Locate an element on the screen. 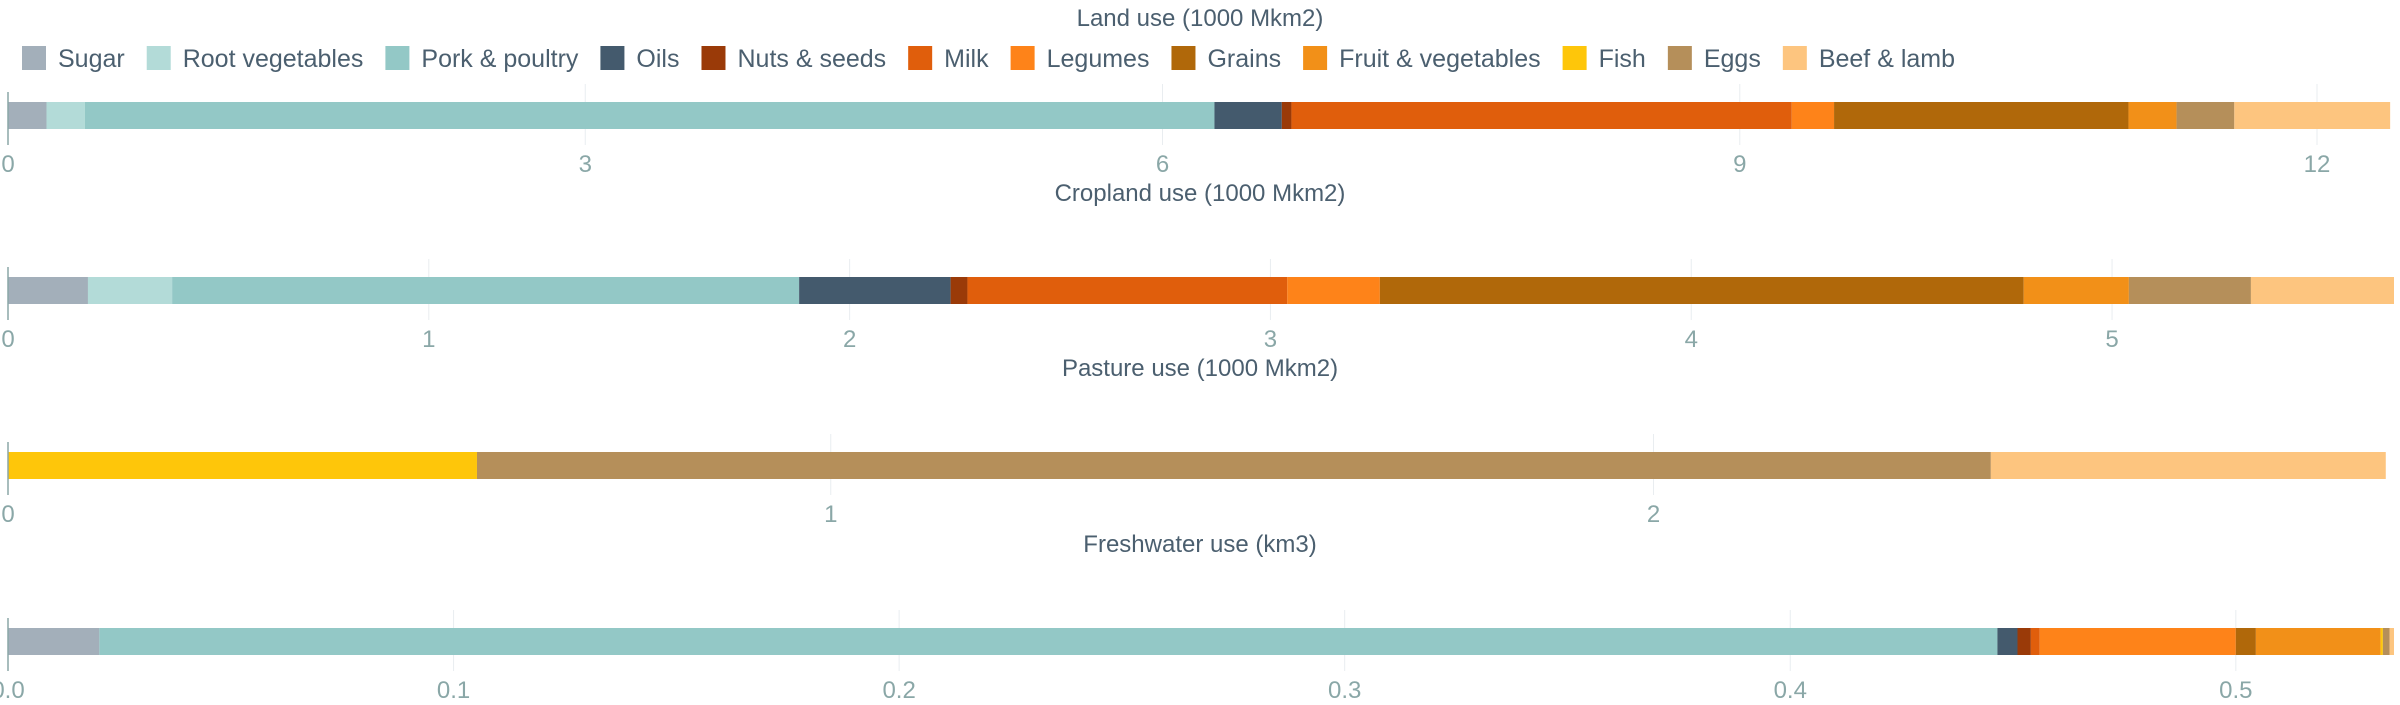 This screenshot has width=2400, height=705. legend-label-milk: Milk is located at coordinates (966, 59).